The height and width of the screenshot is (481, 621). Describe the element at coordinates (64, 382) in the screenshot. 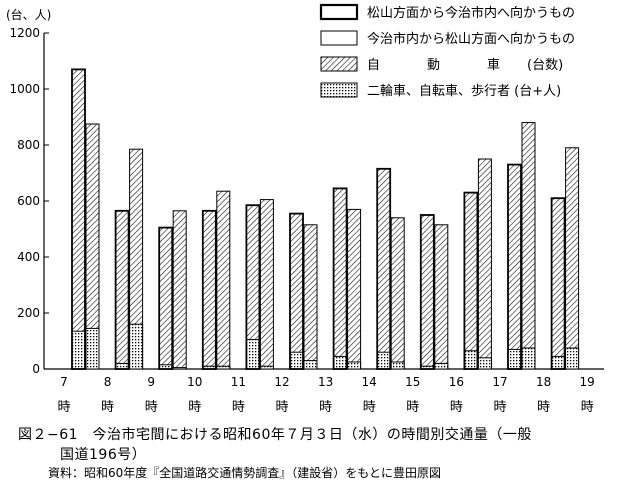

I see `x-tick-label: 7` at that location.